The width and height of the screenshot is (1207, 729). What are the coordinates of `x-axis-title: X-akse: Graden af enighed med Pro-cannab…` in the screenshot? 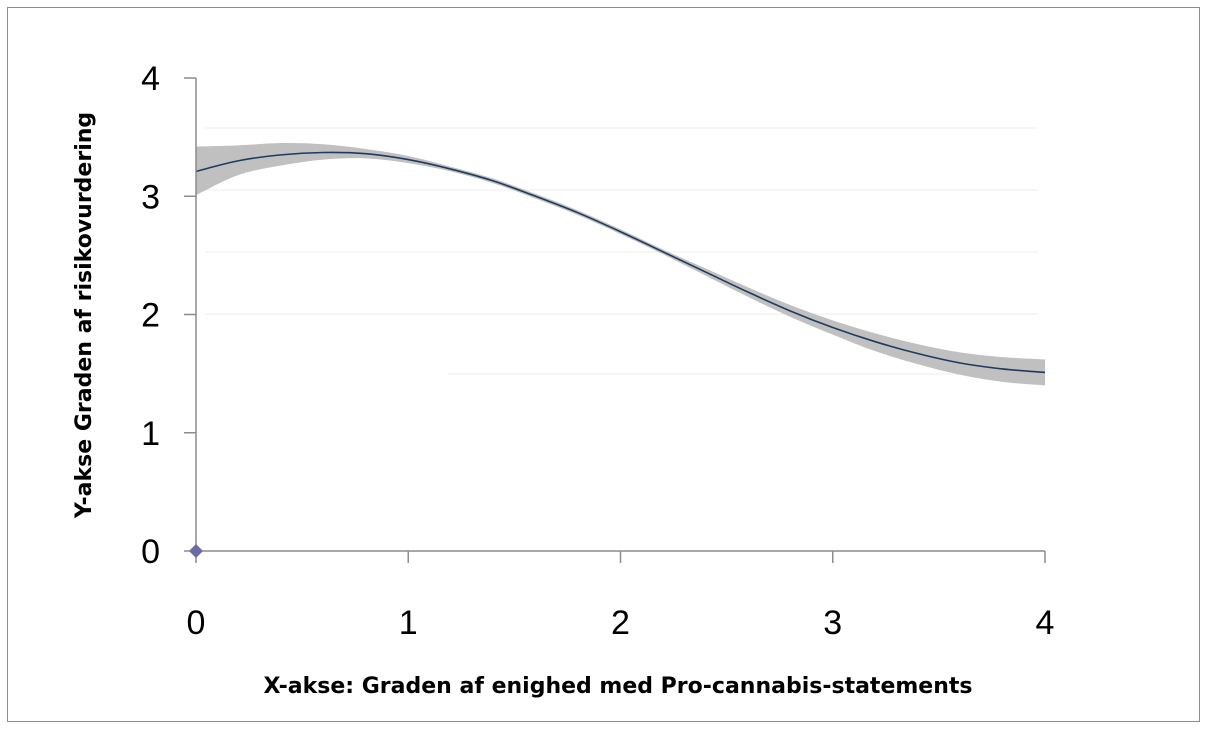 It's located at (618, 686).